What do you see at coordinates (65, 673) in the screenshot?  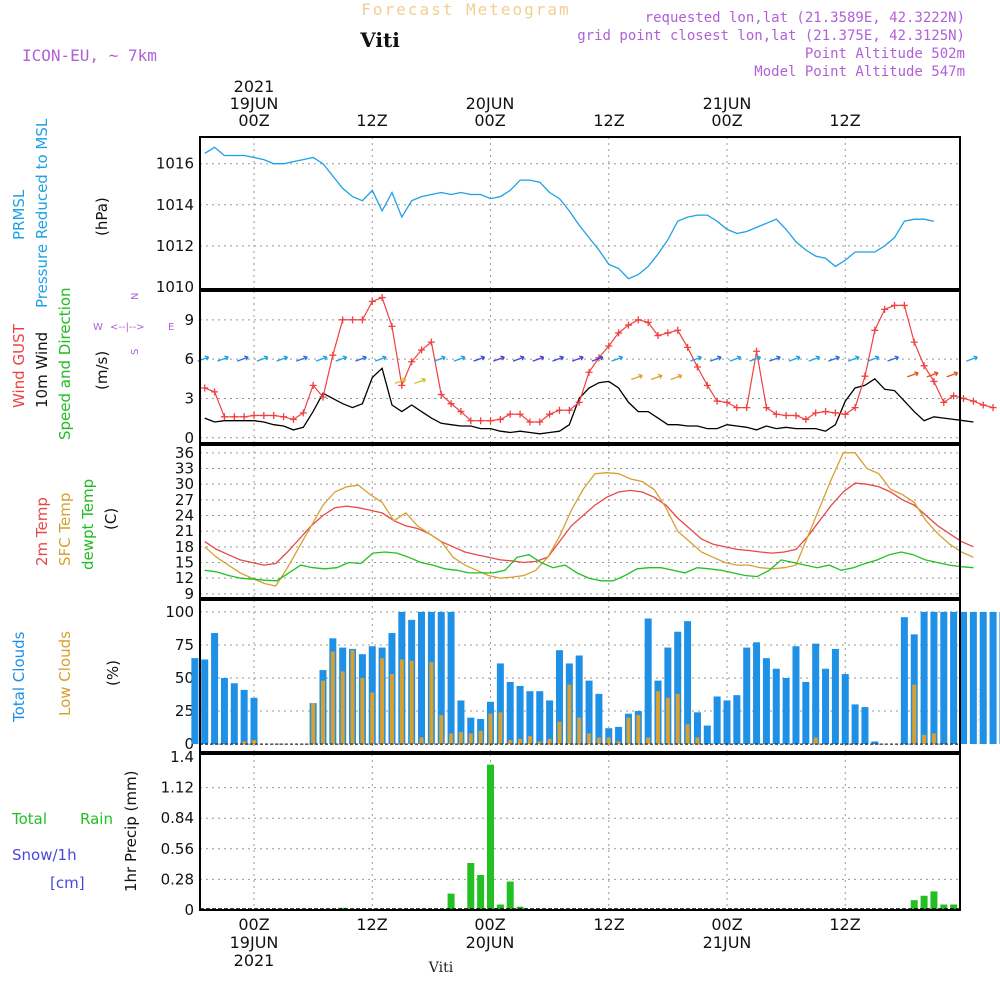 I see `clouds-label-2: Low Clouds` at bounding box center [65, 673].